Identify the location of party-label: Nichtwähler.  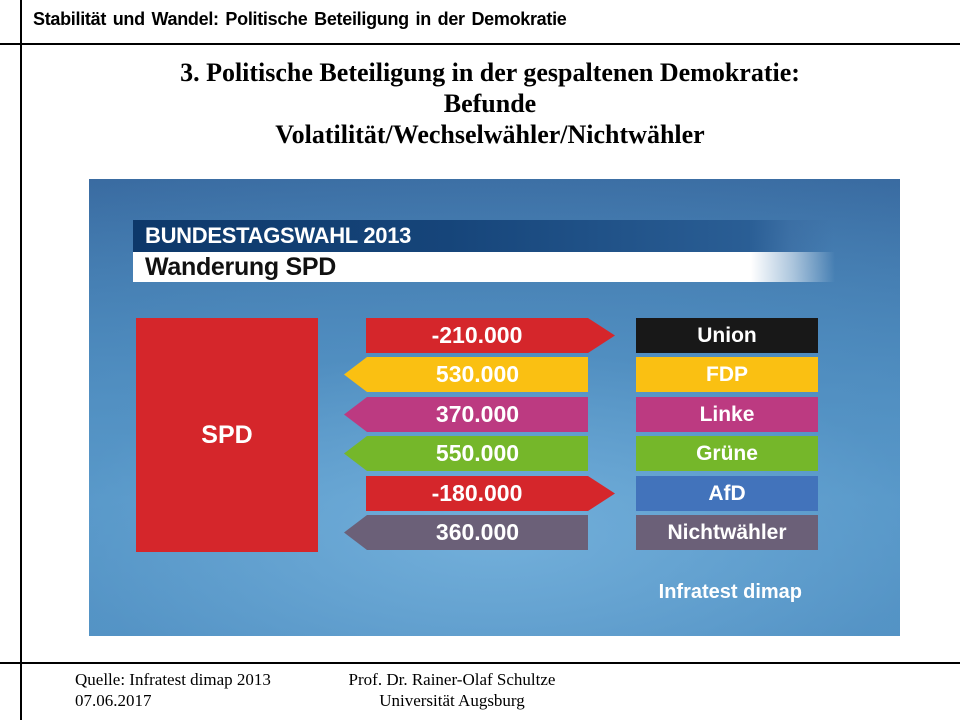
(727, 532).